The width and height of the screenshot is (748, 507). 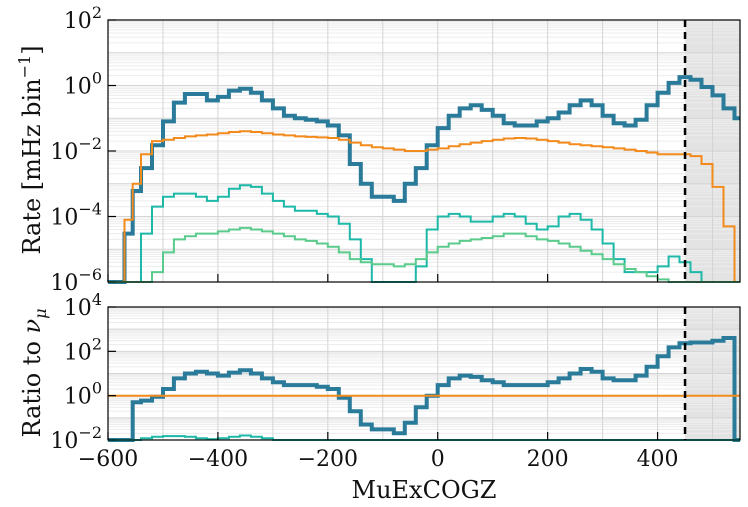 What do you see at coordinates (32, 326) in the screenshot?
I see `bottom-y-axis-label-symbol: ν` at bounding box center [32, 326].